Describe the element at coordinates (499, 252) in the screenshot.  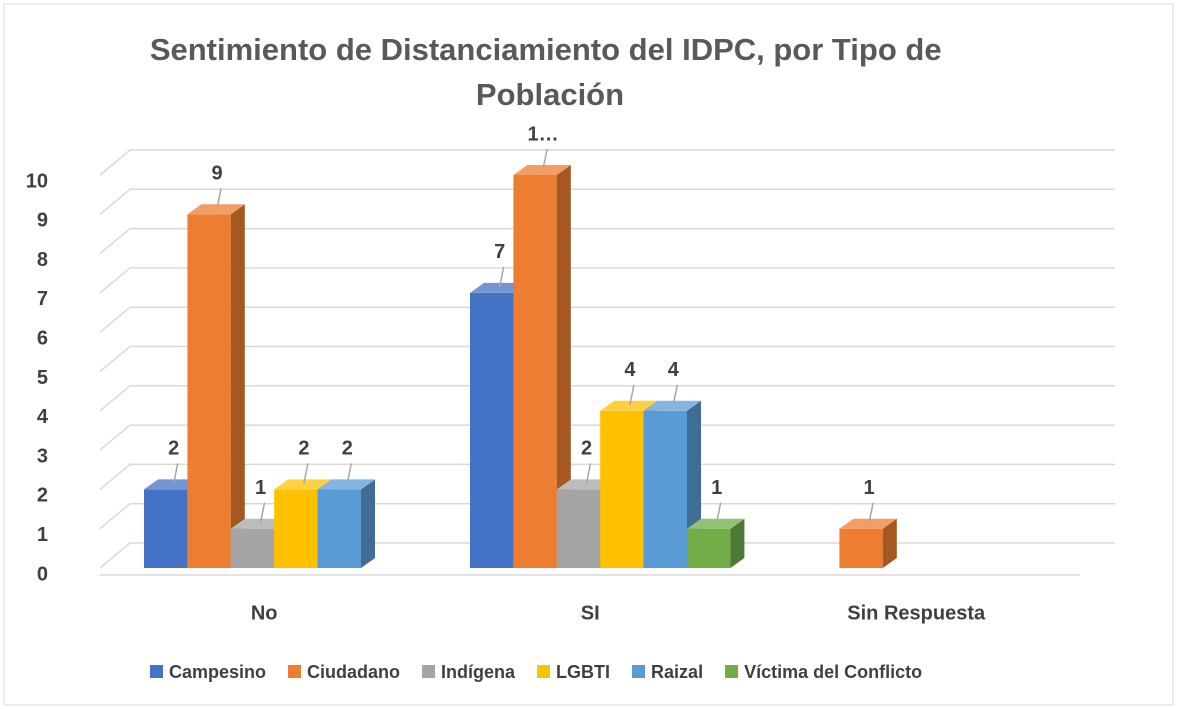
I see `data-label: 7` at that location.